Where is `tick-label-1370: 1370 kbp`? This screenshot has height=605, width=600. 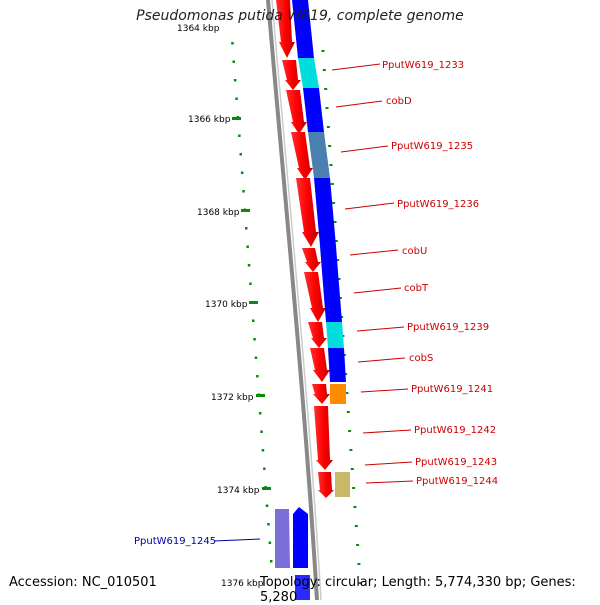 tick-label-1370: 1370 kbp is located at coordinates (226, 305).